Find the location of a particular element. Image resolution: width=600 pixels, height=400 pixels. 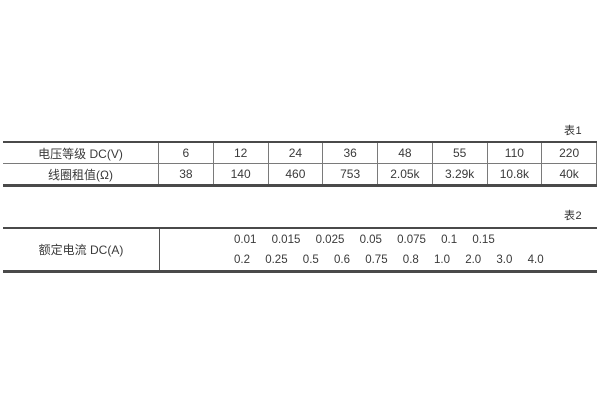

resistance-value: 38 is located at coordinates (186, 174).